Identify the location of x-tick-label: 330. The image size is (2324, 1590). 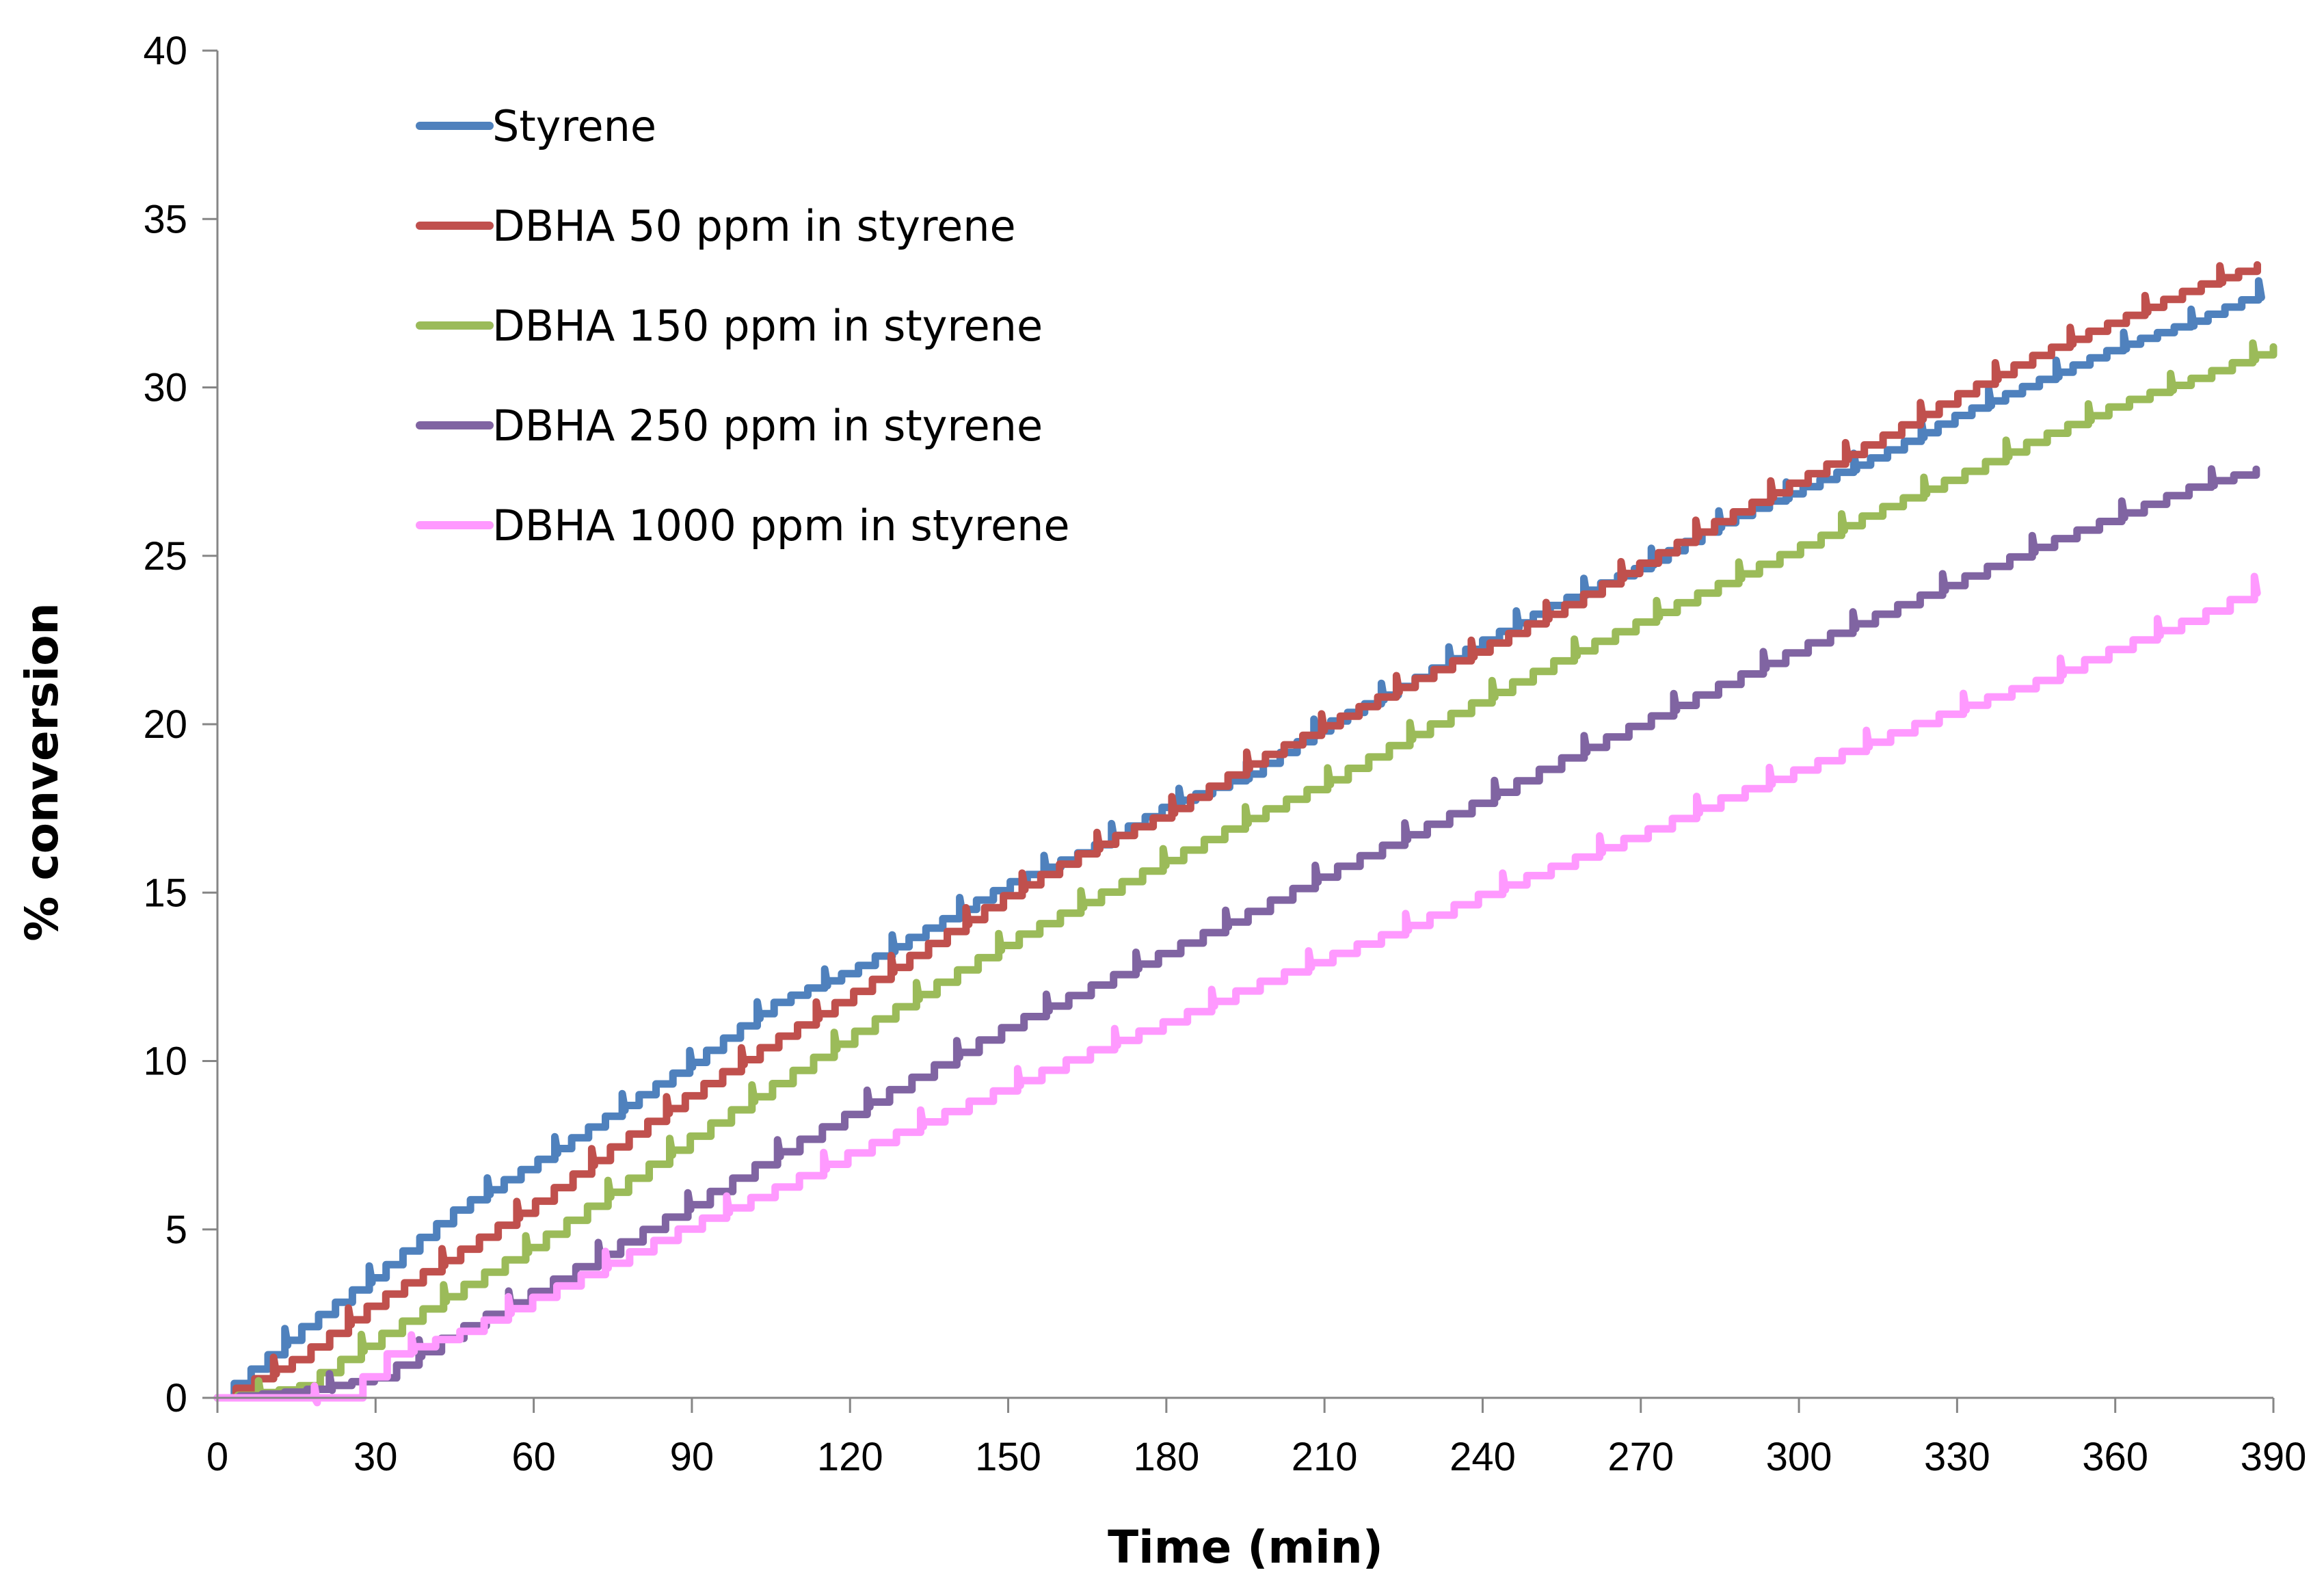
(1957, 1457).